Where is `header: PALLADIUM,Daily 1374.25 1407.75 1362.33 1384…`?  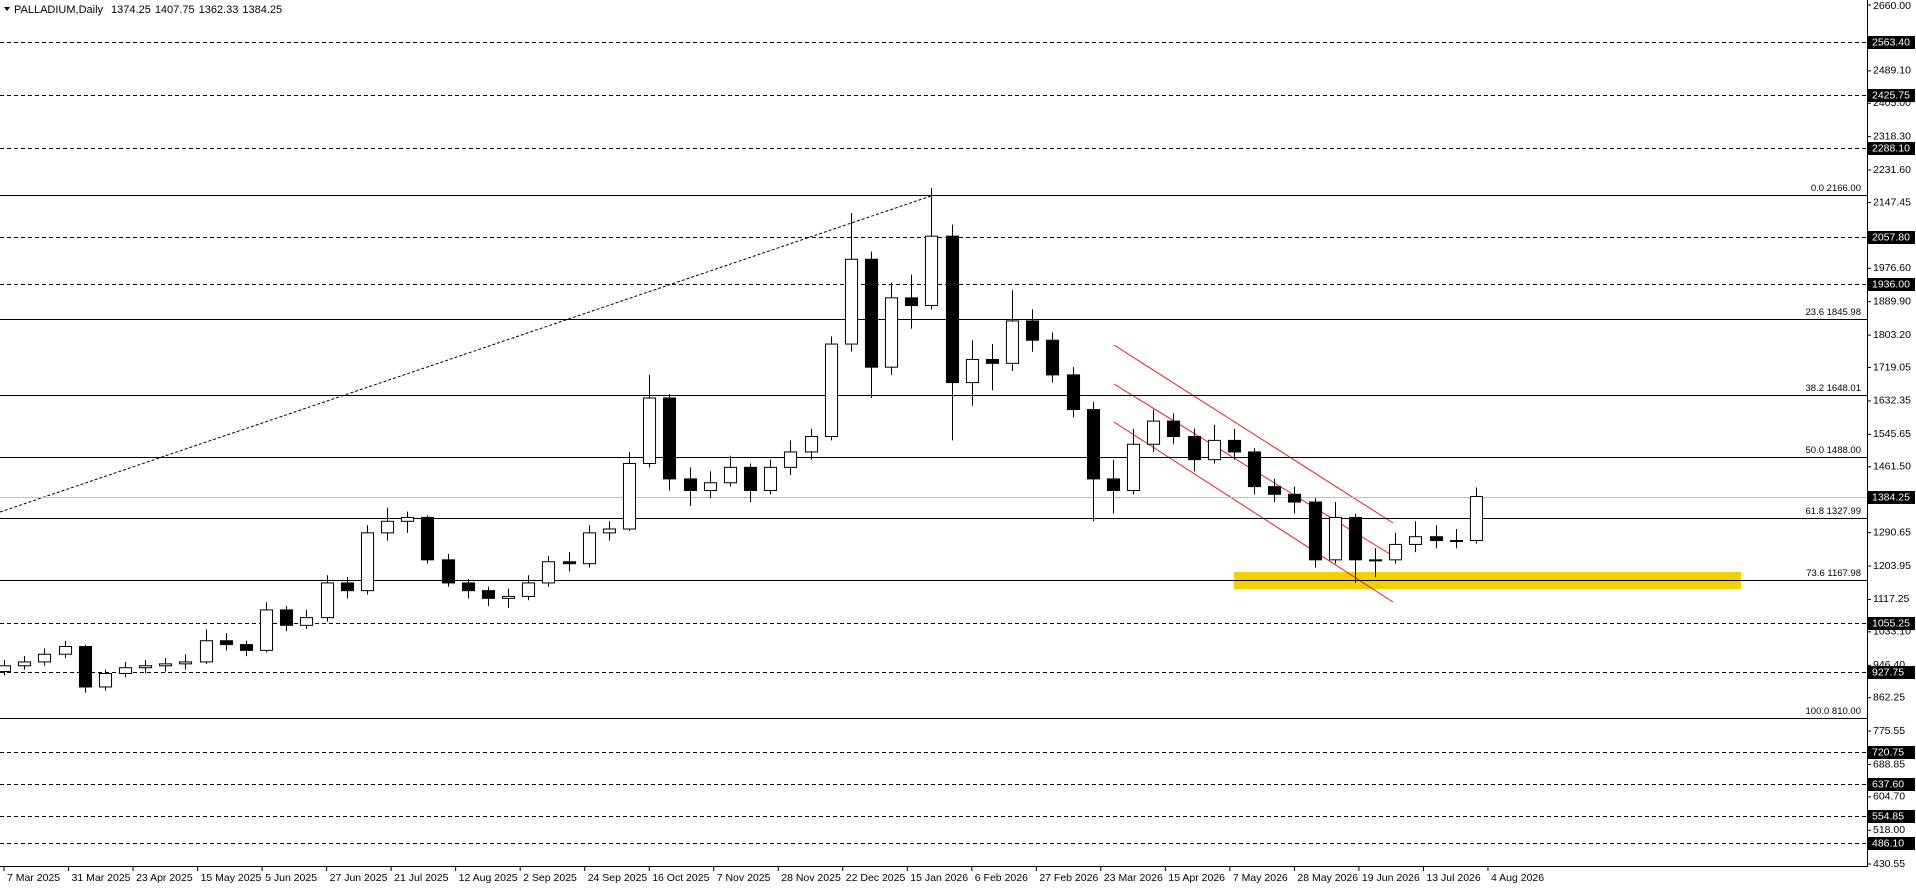 header: PALLADIUM,Daily 1374.25 1407.75 1362.33 1384… is located at coordinates (148, 10).